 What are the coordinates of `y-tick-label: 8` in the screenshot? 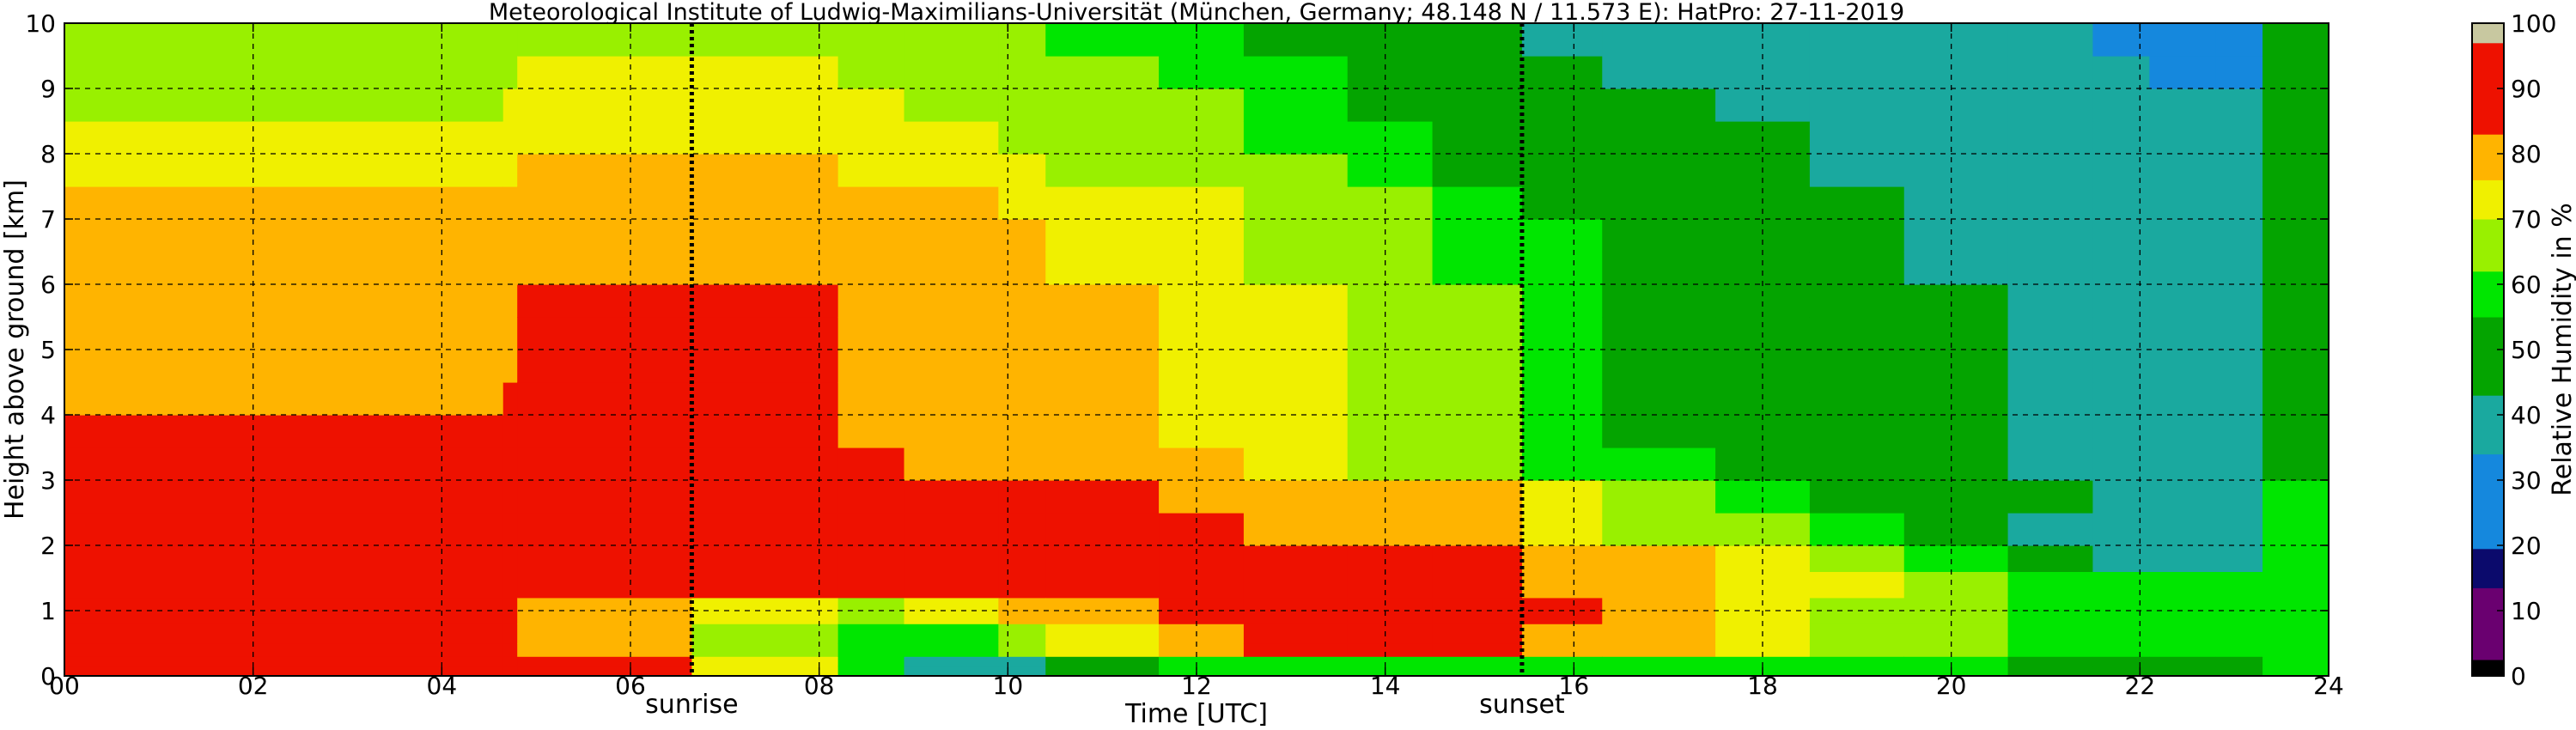 It's located at (48, 154).